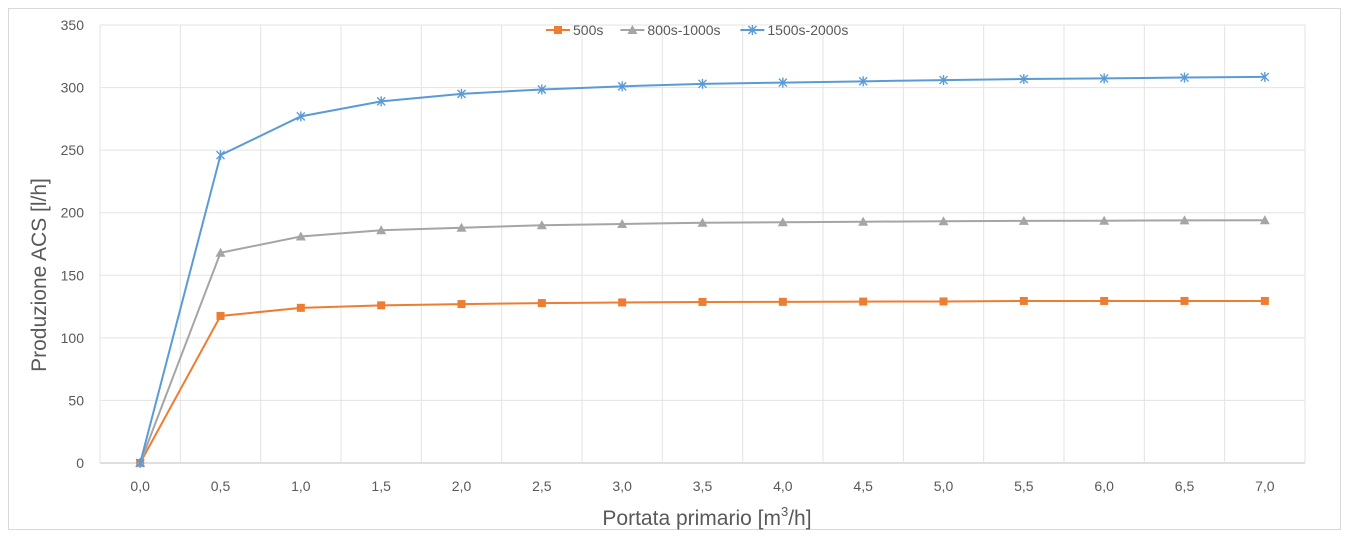 The width and height of the screenshot is (1349, 538). I want to click on x-axis-title-main: Portata primario [m, so click(691, 518).